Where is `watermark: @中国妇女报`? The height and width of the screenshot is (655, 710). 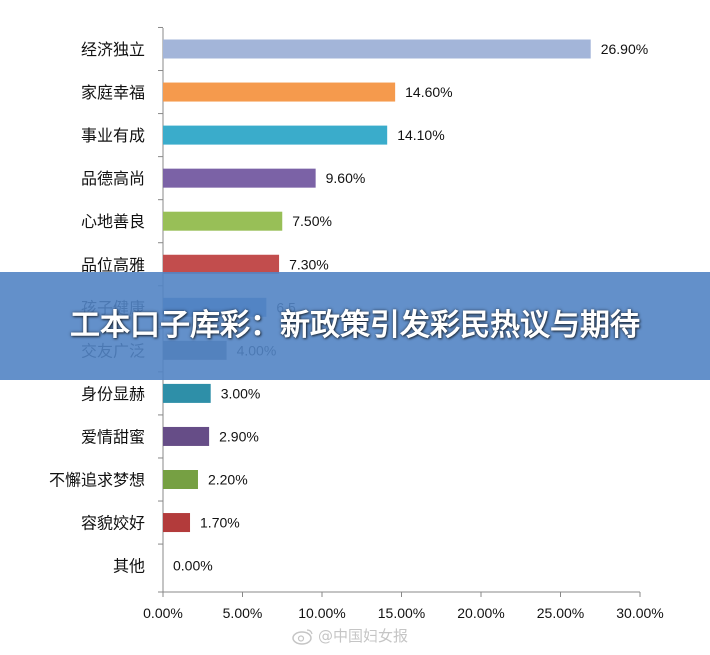 watermark: @中国妇女报 is located at coordinates (350, 635).